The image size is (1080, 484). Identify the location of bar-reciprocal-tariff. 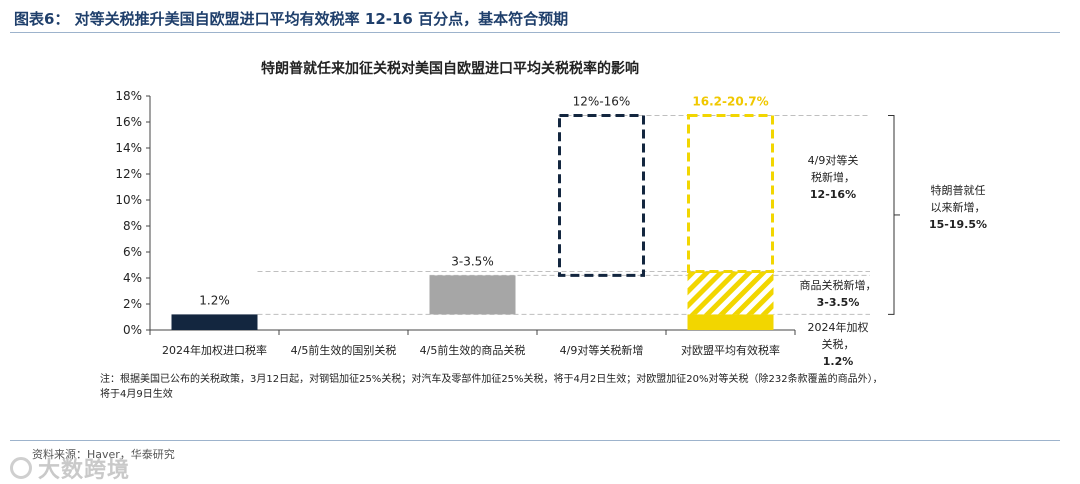
(601, 195).